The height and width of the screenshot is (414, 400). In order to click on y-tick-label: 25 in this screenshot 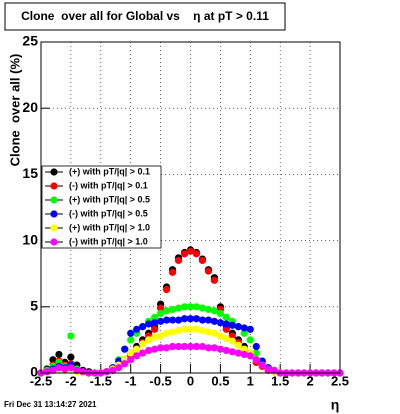, I will do `click(30, 41)`.